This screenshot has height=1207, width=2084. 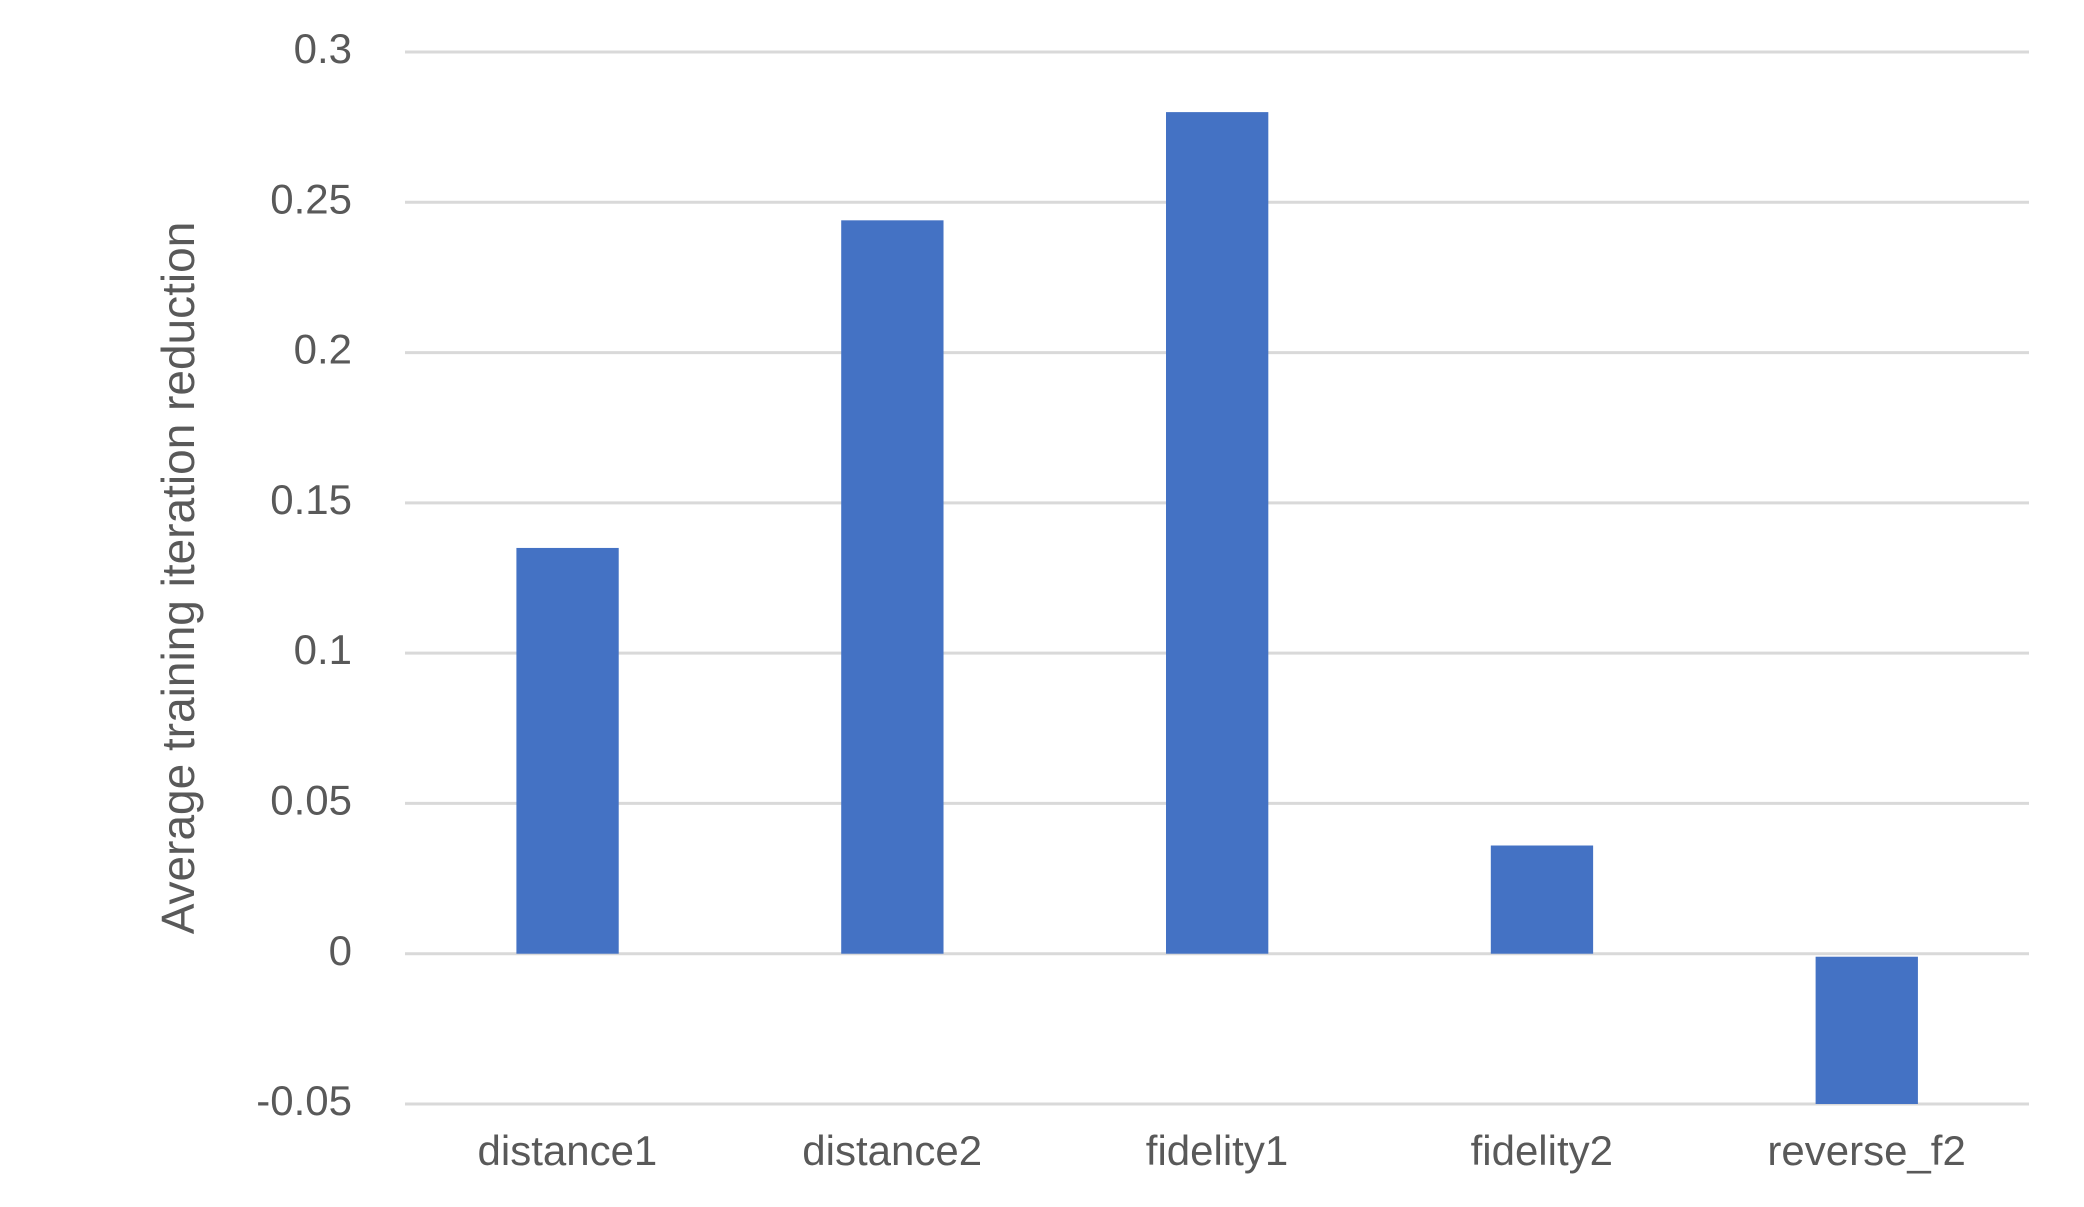 What do you see at coordinates (323, 48) in the screenshot?
I see `y-tick-label: 0.3` at bounding box center [323, 48].